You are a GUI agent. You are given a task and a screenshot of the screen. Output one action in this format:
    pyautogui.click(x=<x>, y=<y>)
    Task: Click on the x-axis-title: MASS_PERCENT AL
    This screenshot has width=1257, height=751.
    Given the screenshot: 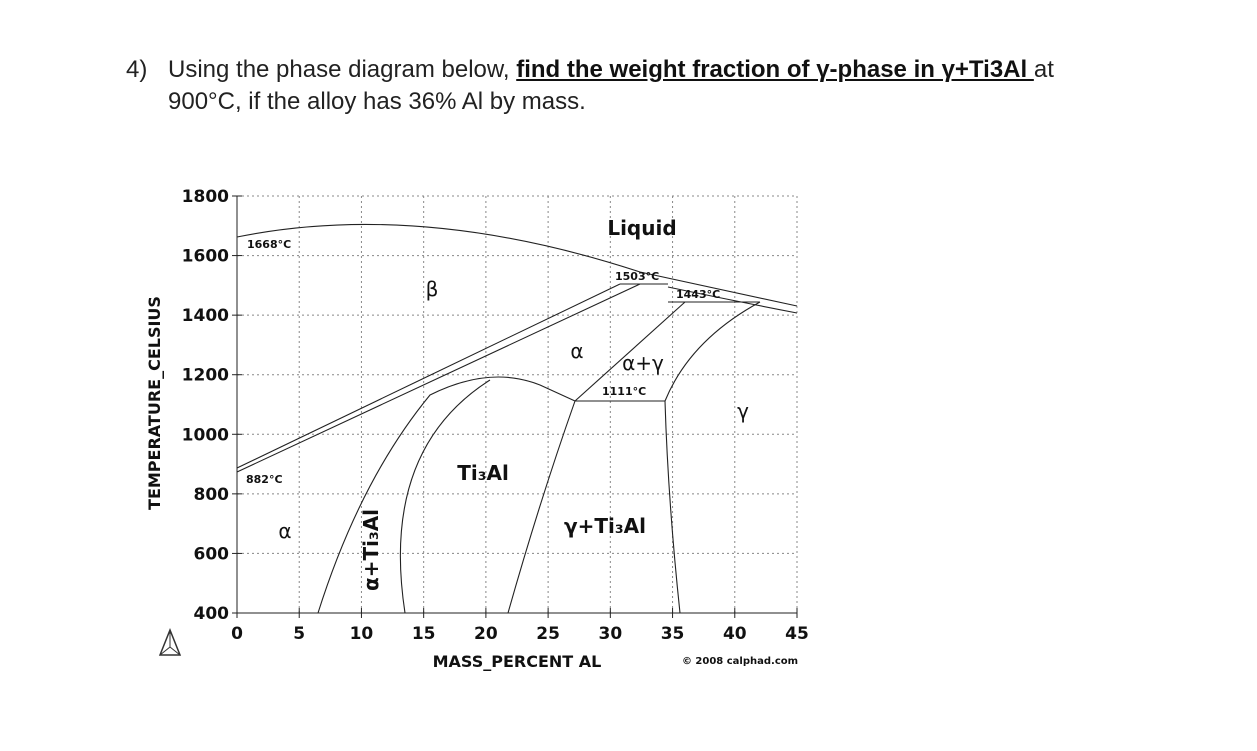 What is the action you would take?
    pyautogui.click(x=517, y=661)
    